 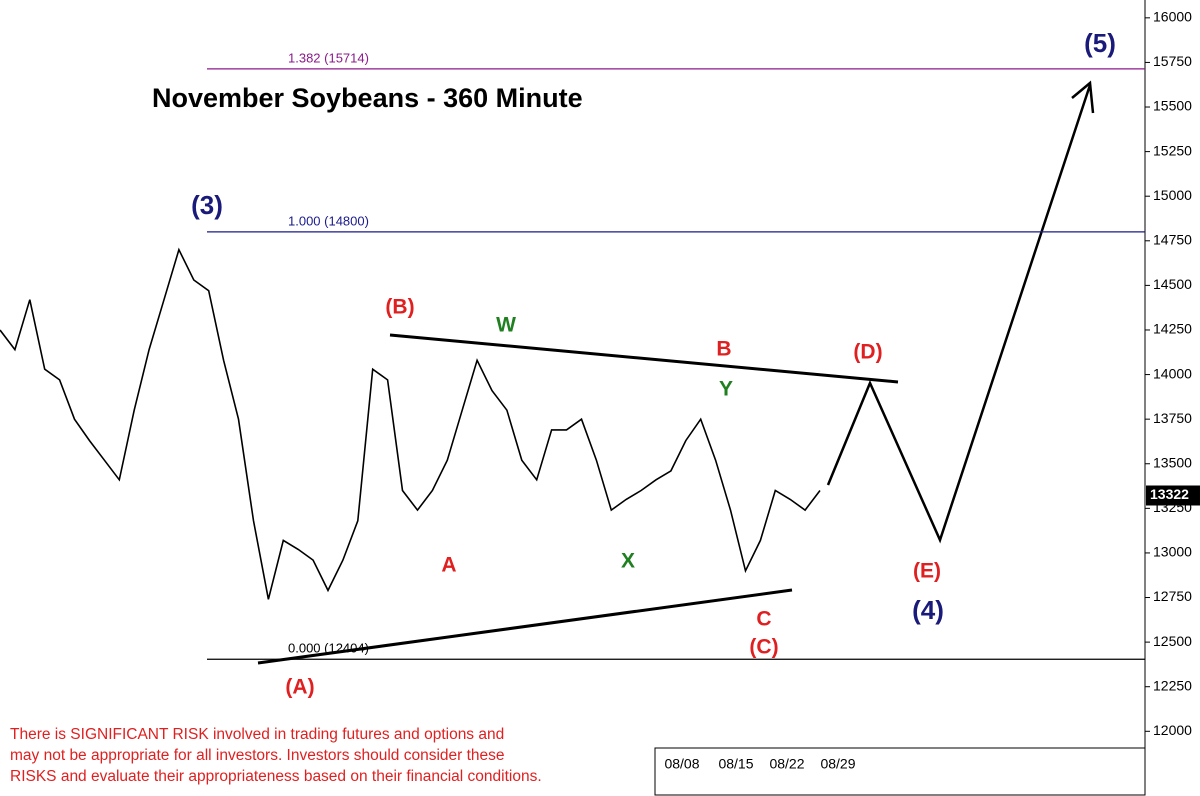 What do you see at coordinates (959, 314) in the screenshot?
I see `projection-path` at bounding box center [959, 314].